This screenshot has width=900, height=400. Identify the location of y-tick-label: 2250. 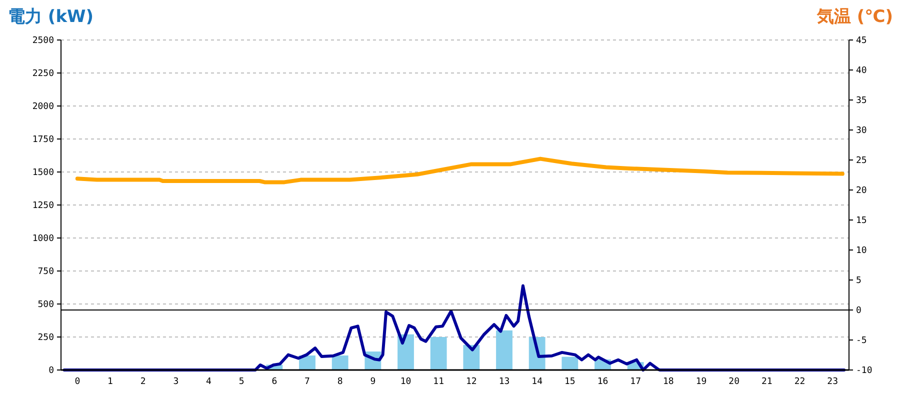
(43, 74).